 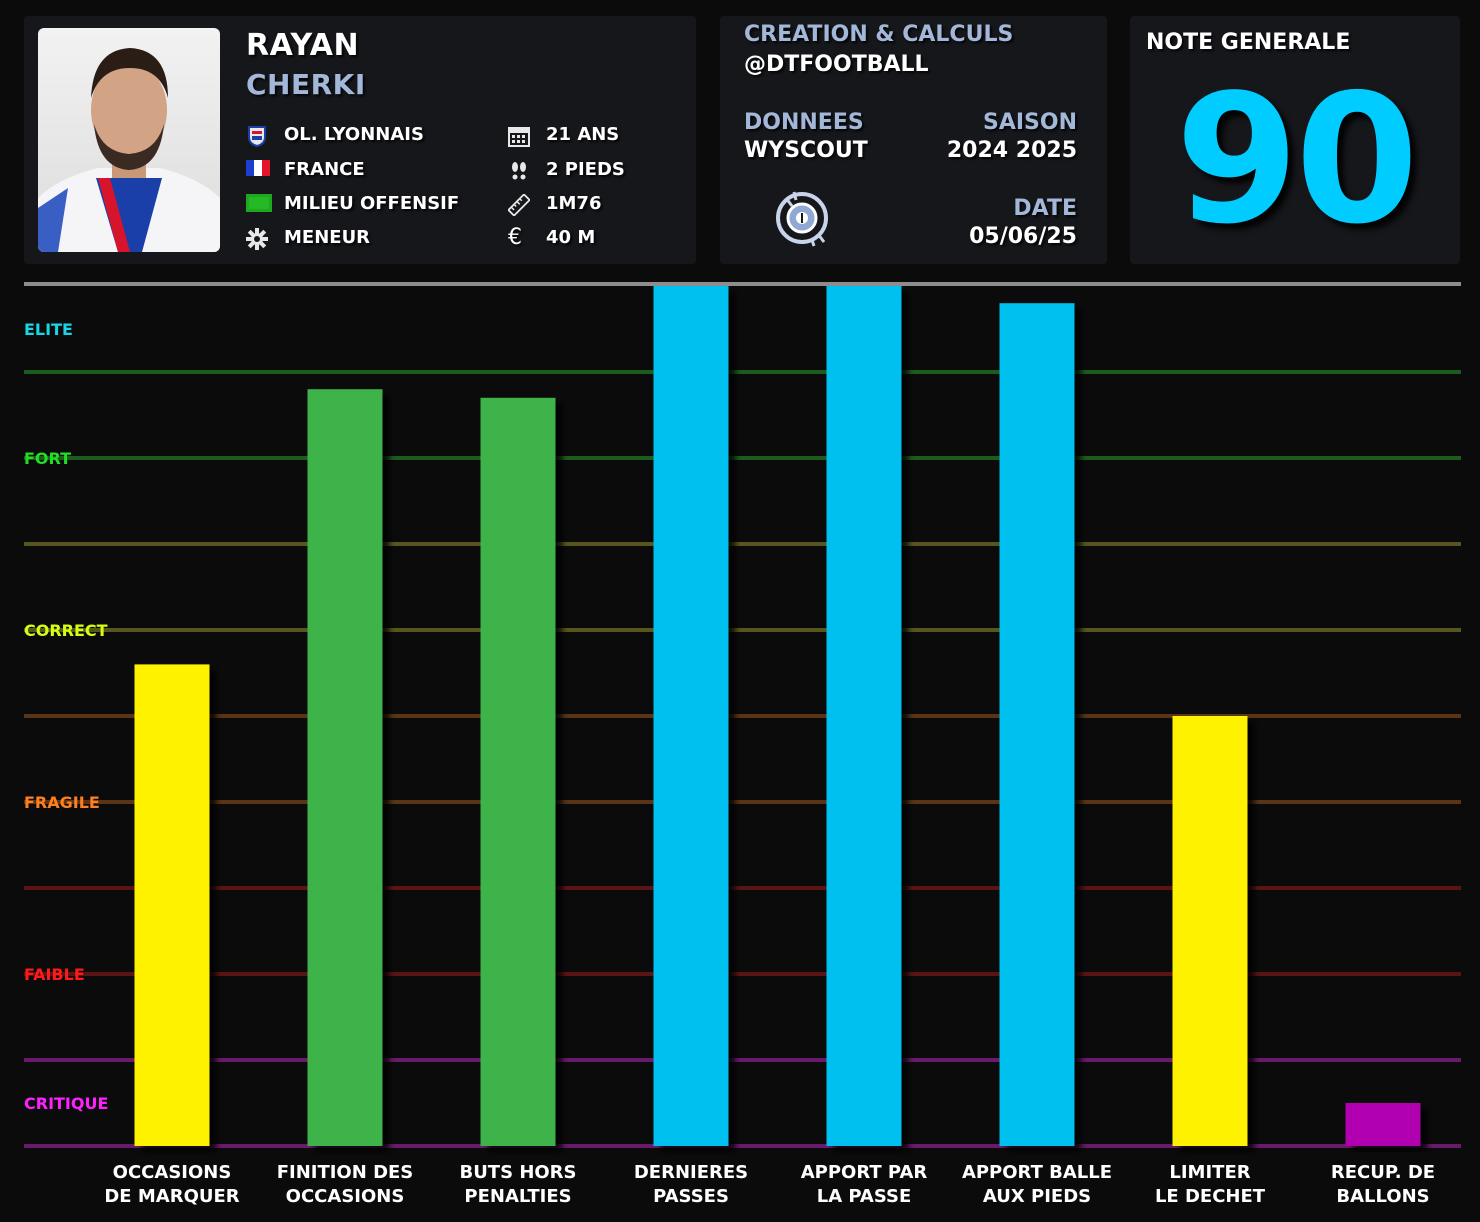 I want to click on category-label: LIMITER, so click(x=1209, y=1172).